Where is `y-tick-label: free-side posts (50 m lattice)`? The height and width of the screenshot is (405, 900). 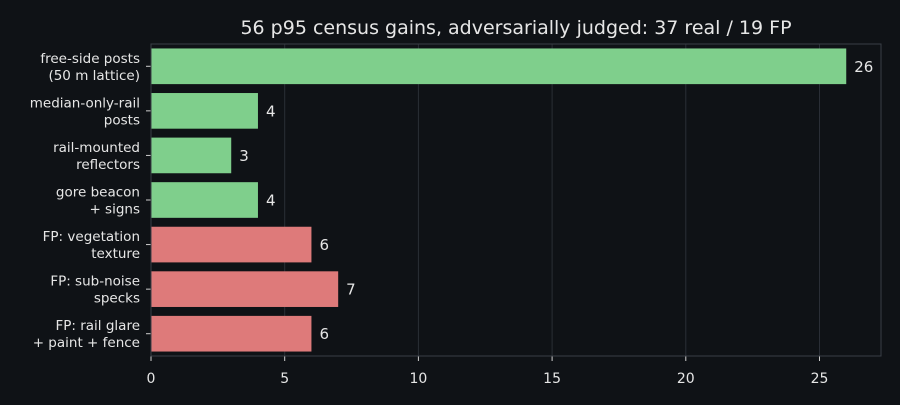
y-tick-label: free-side posts (50 m lattice) is located at coordinates (90, 67).